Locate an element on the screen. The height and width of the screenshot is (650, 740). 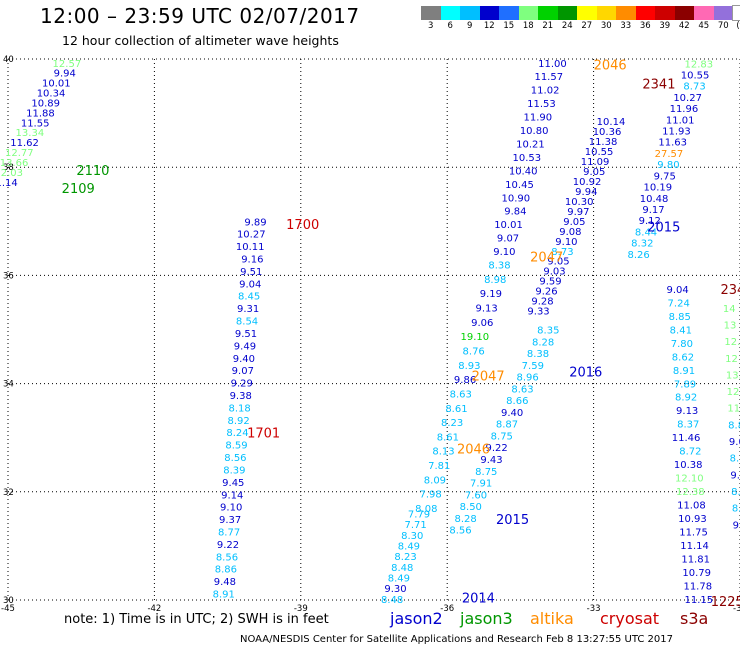
wave-height-value: 11.15 is located at coordinates (699, 600).